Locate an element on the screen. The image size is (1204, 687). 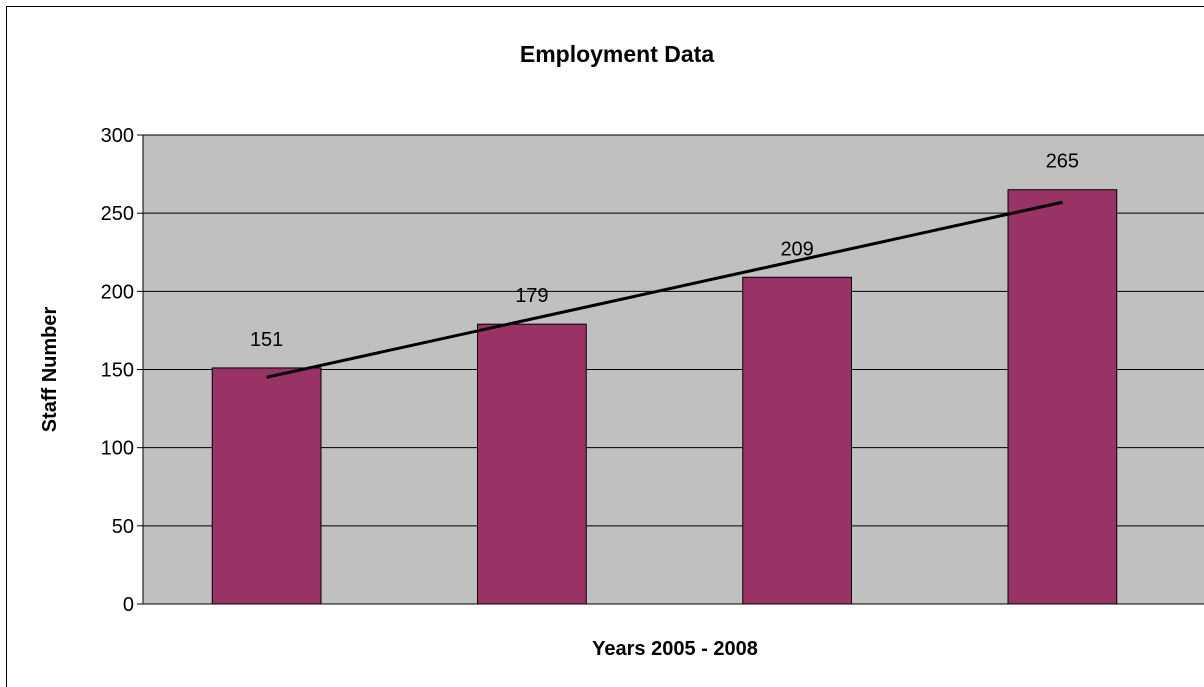
y-tick-label: 250 is located at coordinates (117, 214).